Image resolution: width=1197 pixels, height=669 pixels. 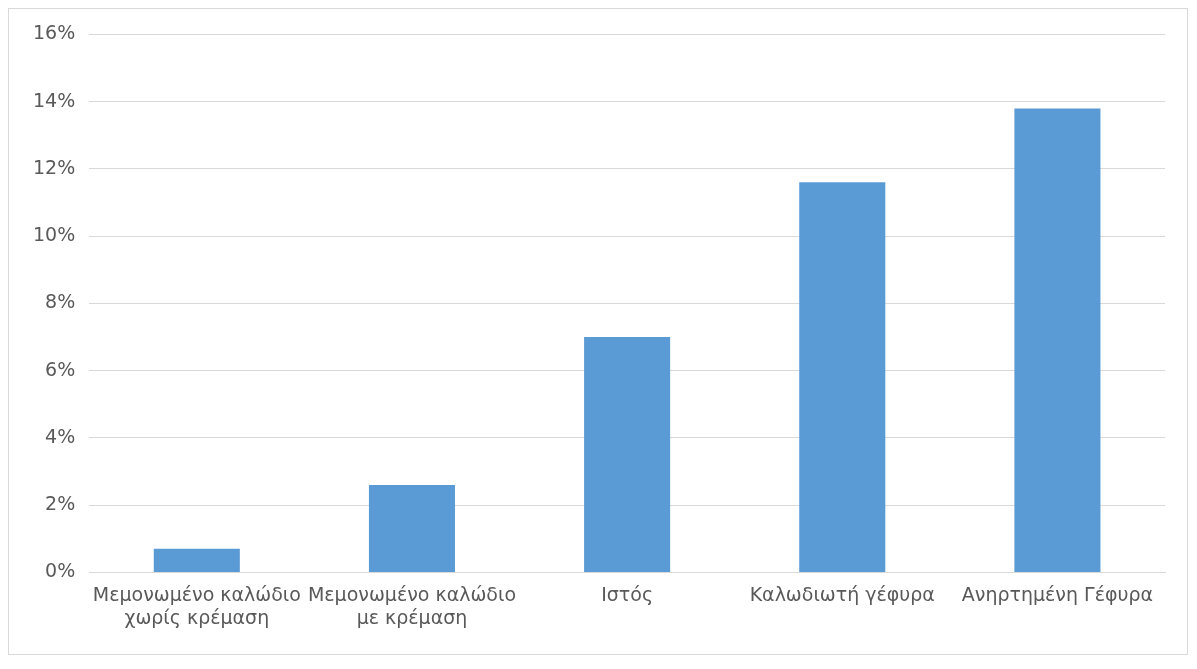 What do you see at coordinates (54, 99) in the screenshot?
I see `y-tick-label: 14%` at bounding box center [54, 99].